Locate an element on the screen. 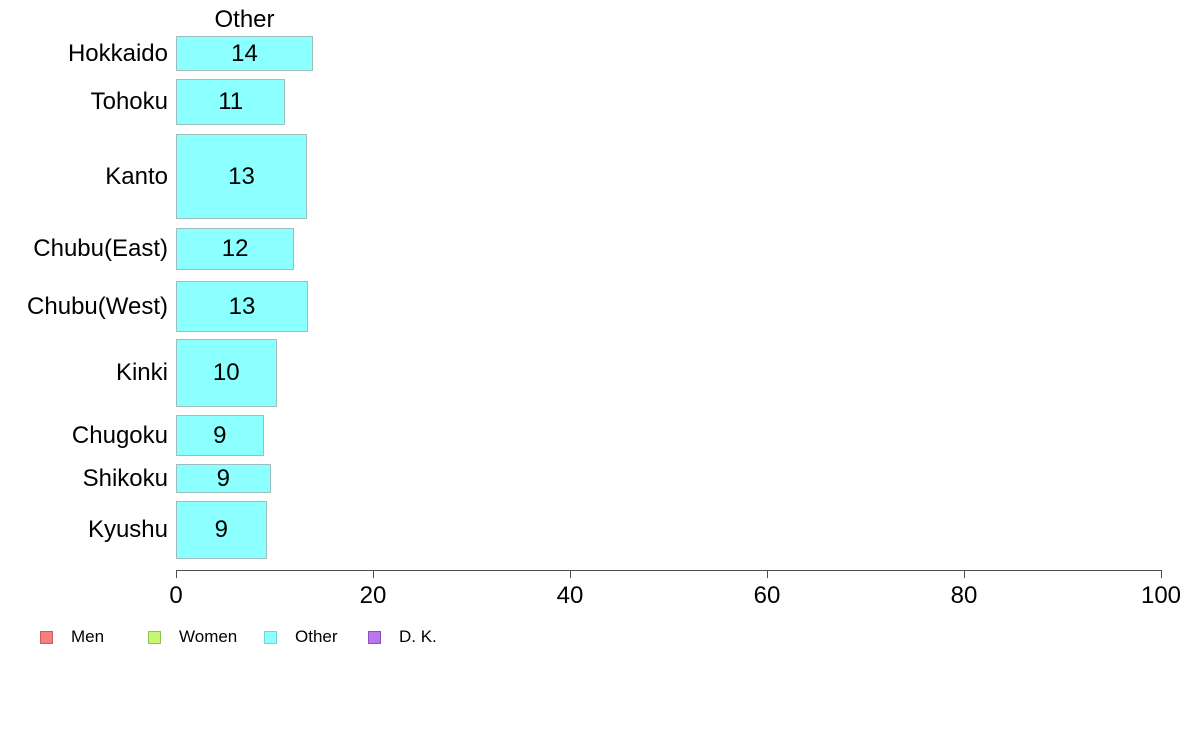 This screenshot has height=736, width=1188. x-tick-label: 20 is located at coordinates (373, 595).